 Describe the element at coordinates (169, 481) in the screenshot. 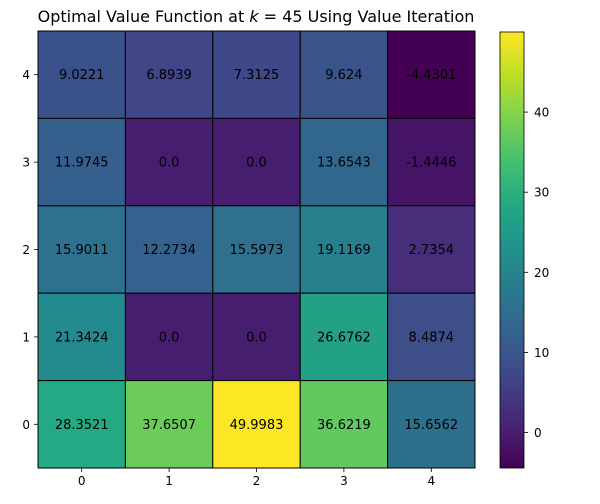

I see `x-tick-label: 1` at that location.